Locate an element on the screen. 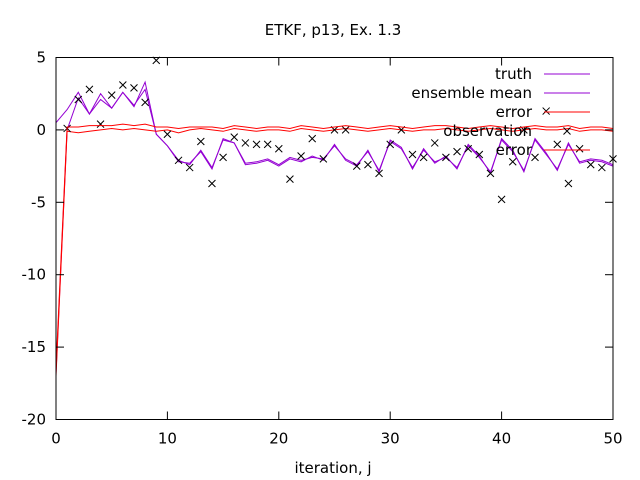  x-tick-label: 30 is located at coordinates (390, 439).